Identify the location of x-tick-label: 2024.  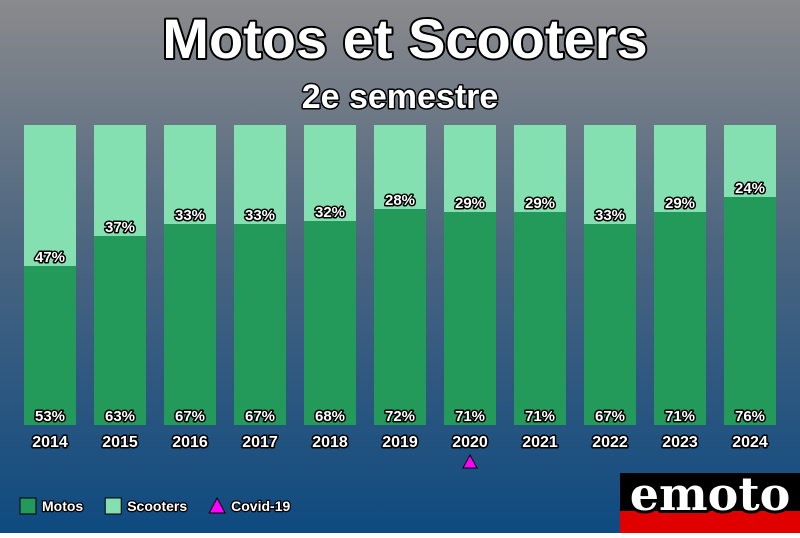
(750, 442).